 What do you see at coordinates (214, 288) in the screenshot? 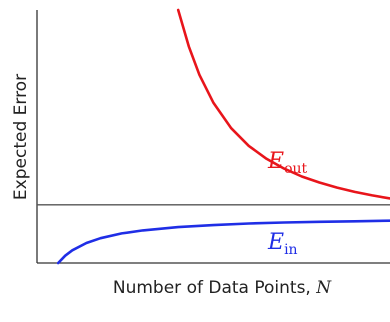
I see `x-axis-label-text: Number of Data Points,` at bounding box center [214, 288].